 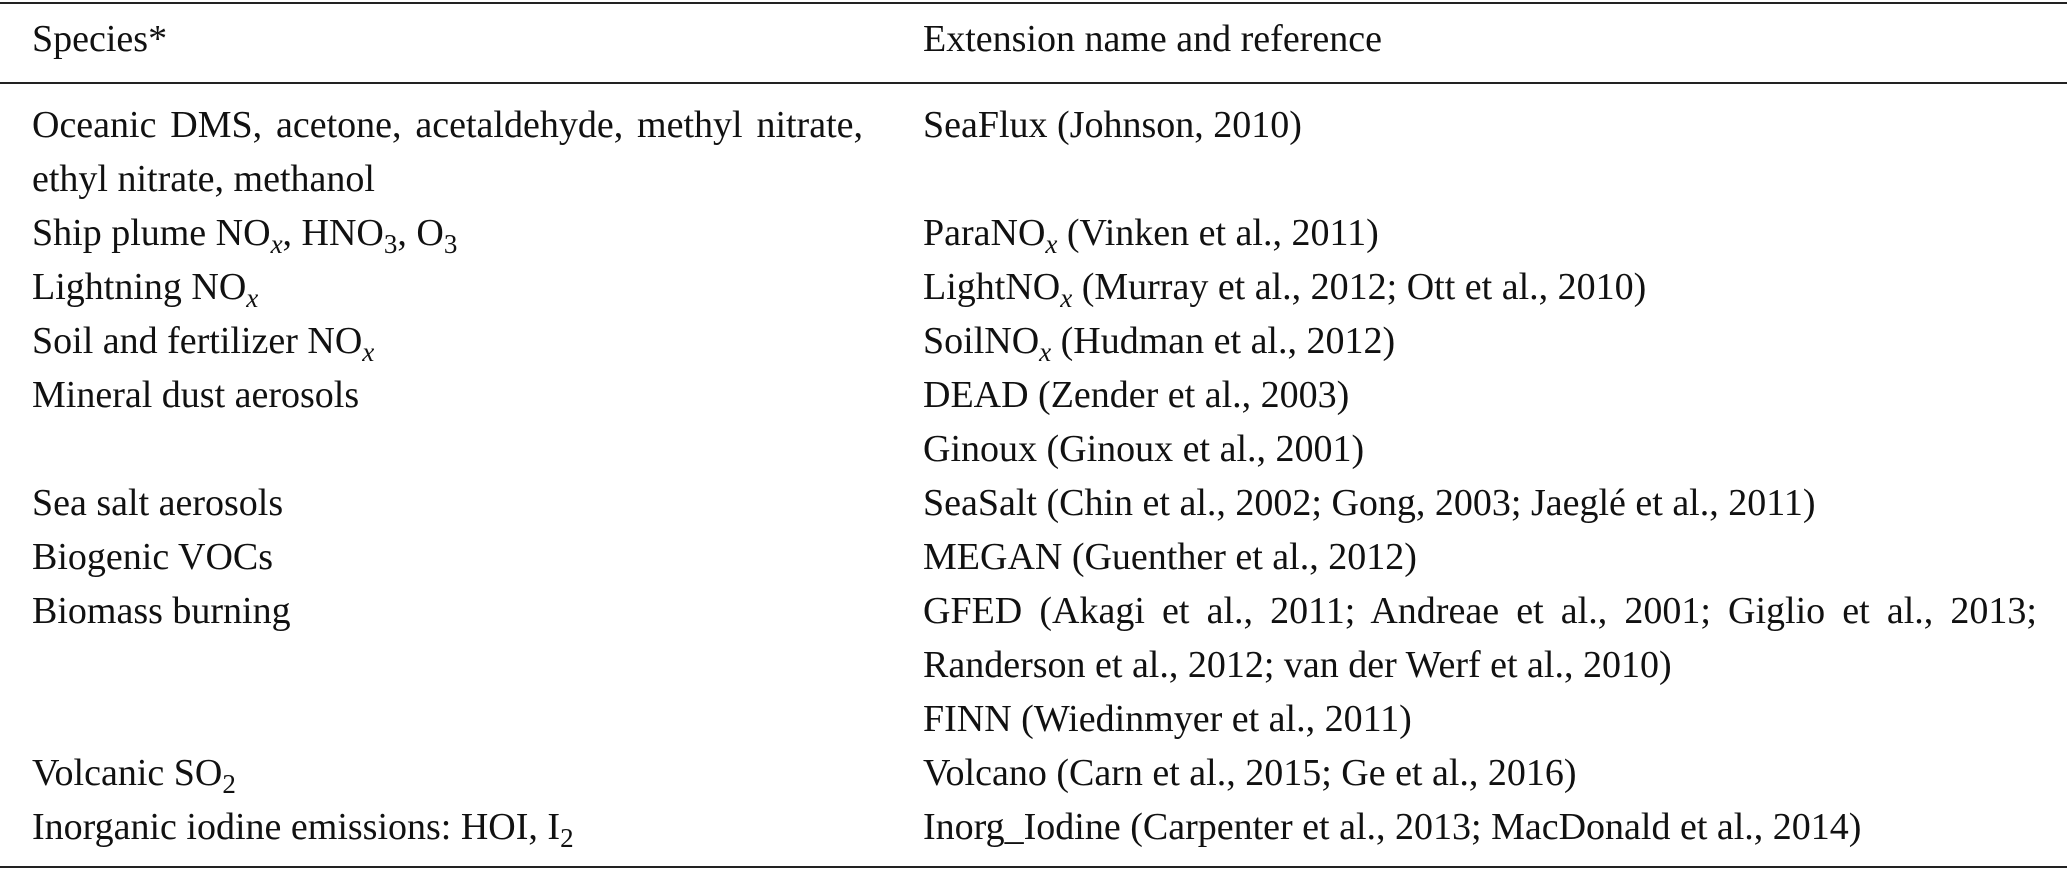 What do you see at coordinates (447, 665) in the screenshot?
I see `species-cell: Biomass burning` at bounding box center [447, 665].